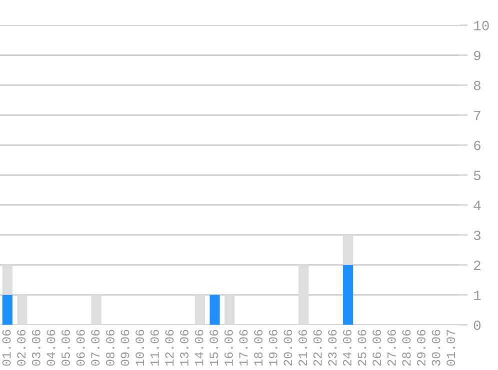  Describe the element at coordinates (169, 348) in the screenshot. I see `x-tick-label: 12.06` at that location.